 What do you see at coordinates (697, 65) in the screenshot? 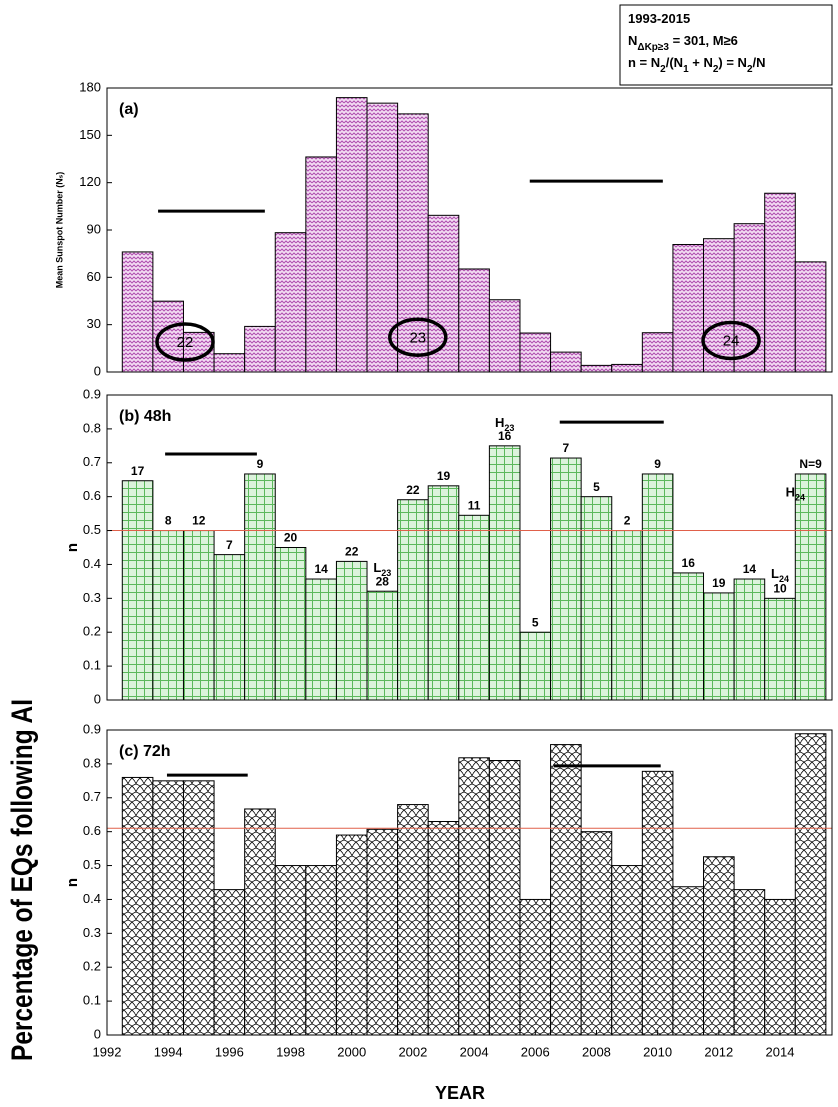
I see `info-line: n = N2/(N1 + N2) = N2/N` at bounding box center [697, 65].